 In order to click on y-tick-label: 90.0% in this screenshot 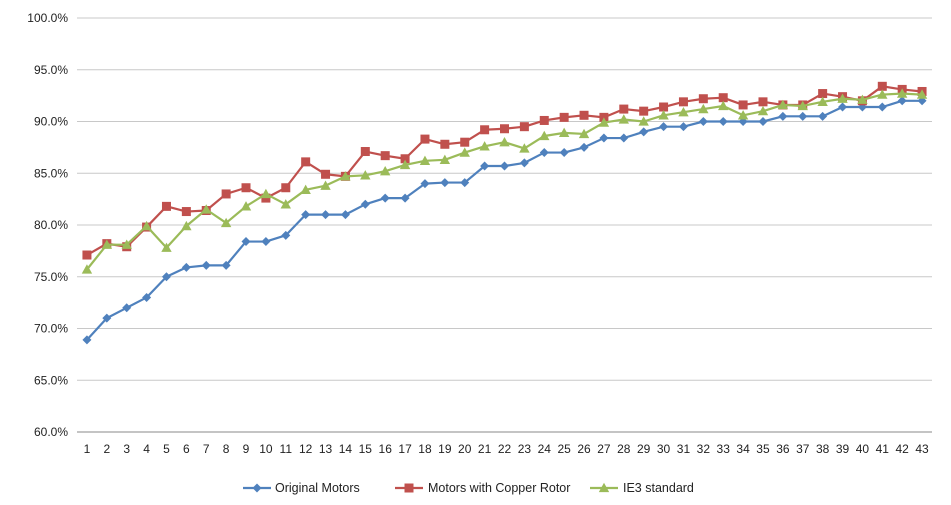, I will do `click(51, 122)`.